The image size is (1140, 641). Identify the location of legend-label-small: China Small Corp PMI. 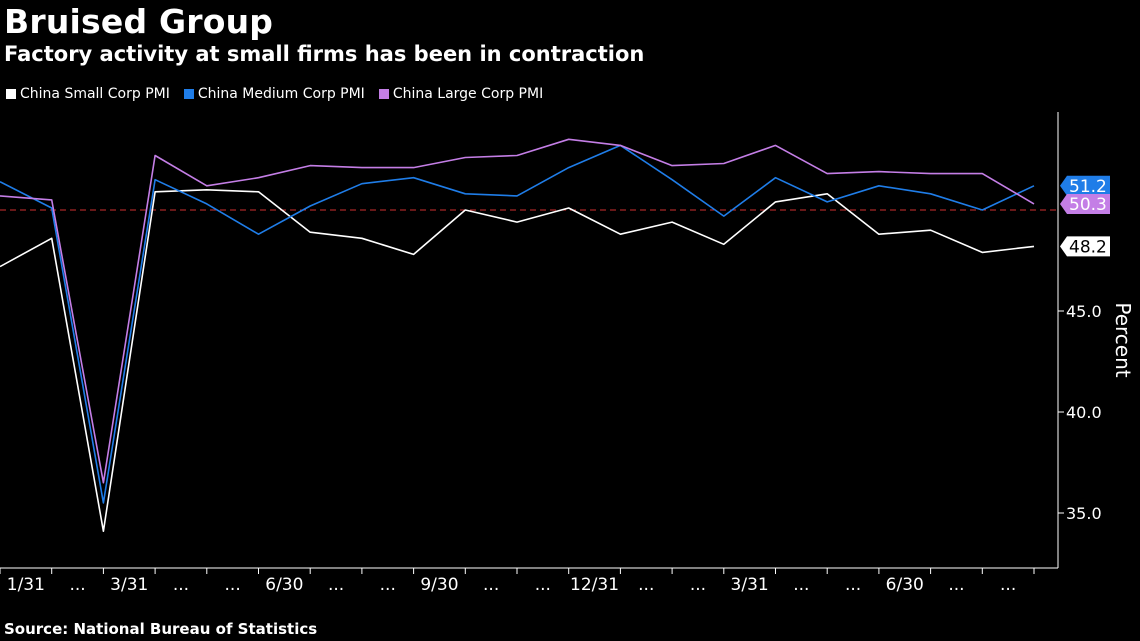
(95, 94).